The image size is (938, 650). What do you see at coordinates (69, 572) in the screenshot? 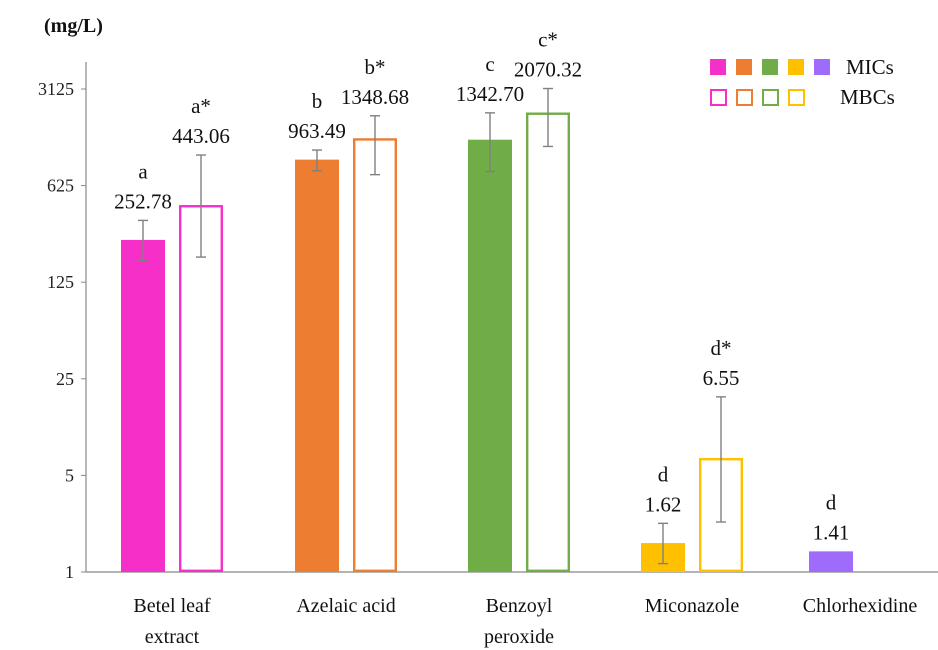
I see `y-tick-label: 1` at bounding box center [69, 572].